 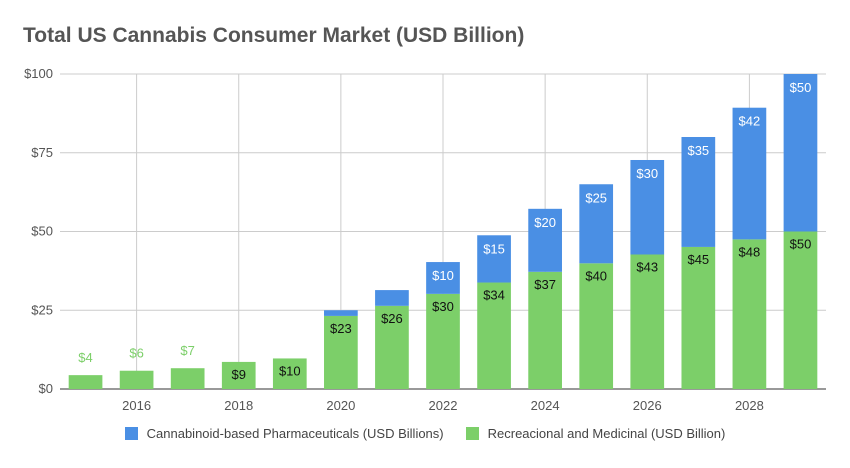 What do you see at coordinates (136, 405) in the screenshot?
I see `x-tick-label: 2016` at bounding box center [136, 405].